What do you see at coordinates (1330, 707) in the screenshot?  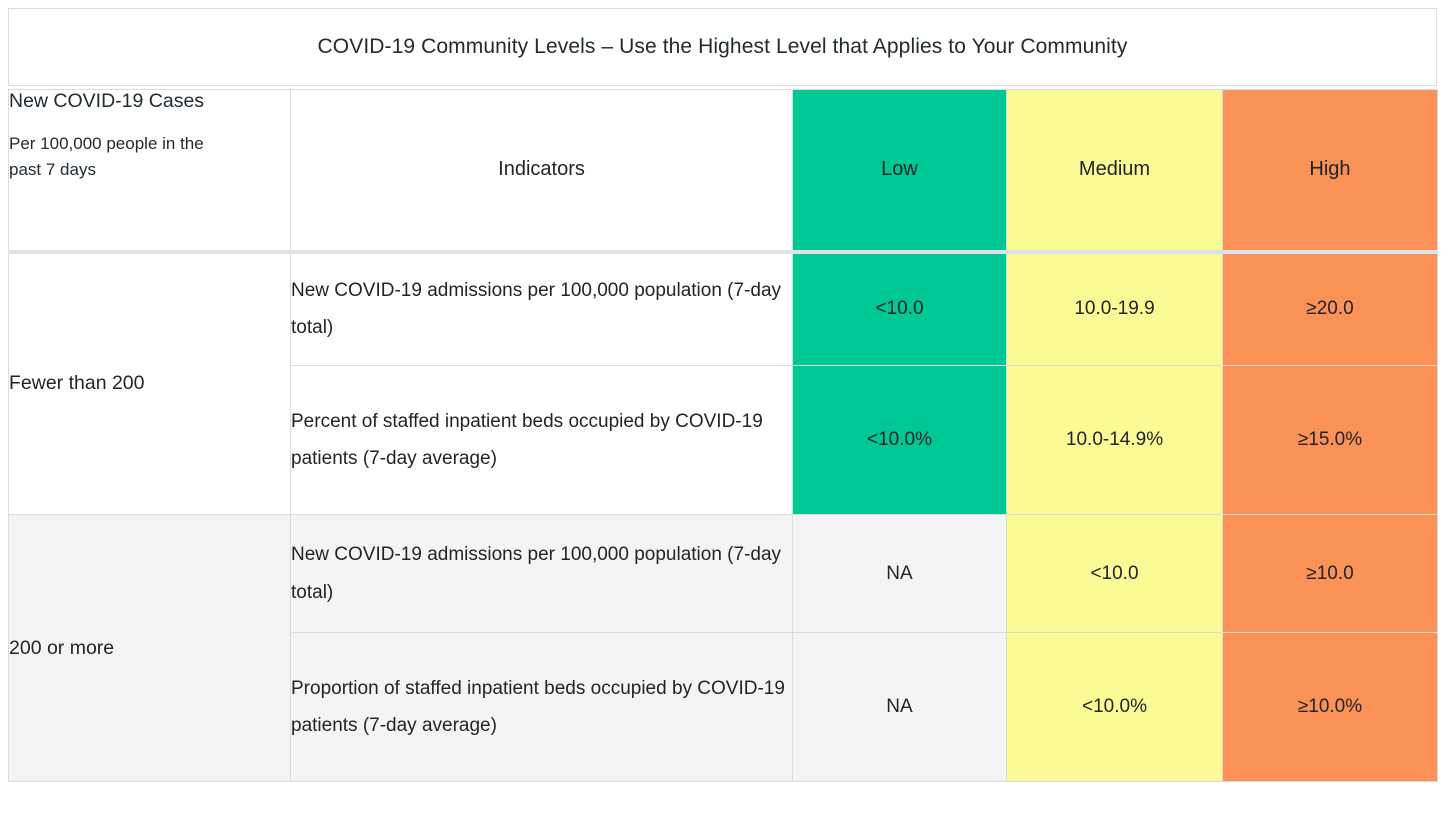 I see `value-cell-high: ≥10.0%` at bounding box center [1330, 707].